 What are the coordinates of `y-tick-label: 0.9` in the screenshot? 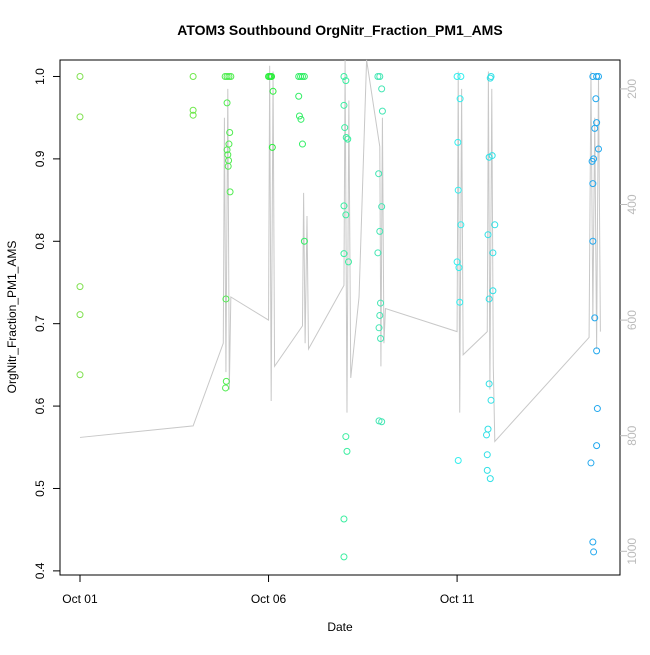 It's located at (40, 158).